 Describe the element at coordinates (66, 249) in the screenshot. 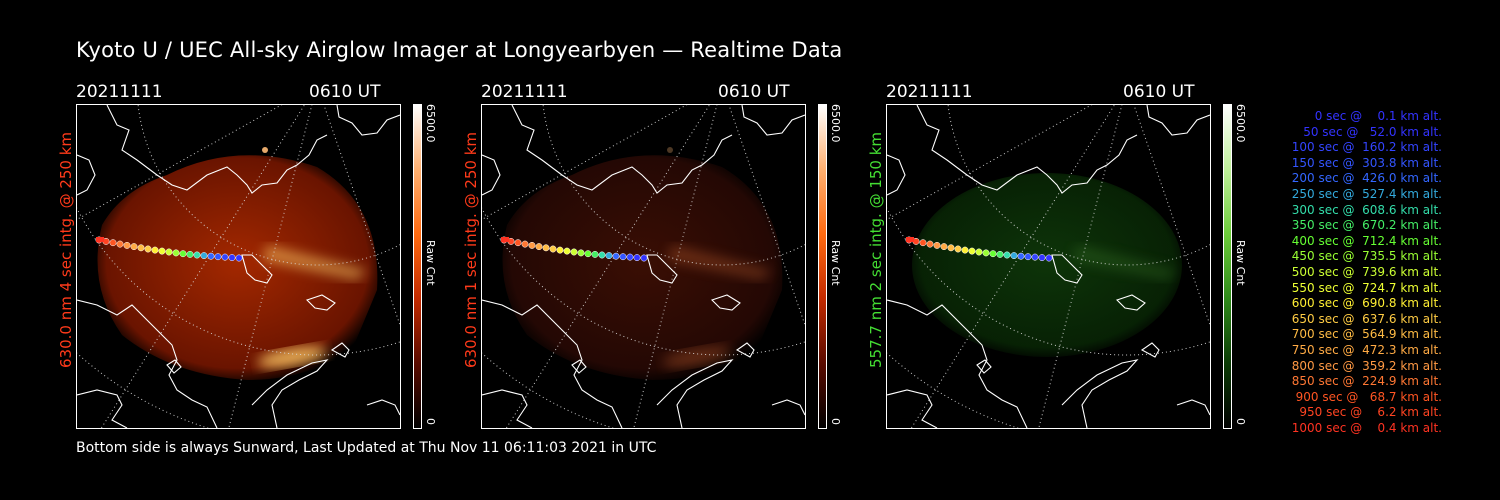

I see `panel-1-wavelength-label: 630.0 nm 4 sec intg. @ 250 km` at that location.